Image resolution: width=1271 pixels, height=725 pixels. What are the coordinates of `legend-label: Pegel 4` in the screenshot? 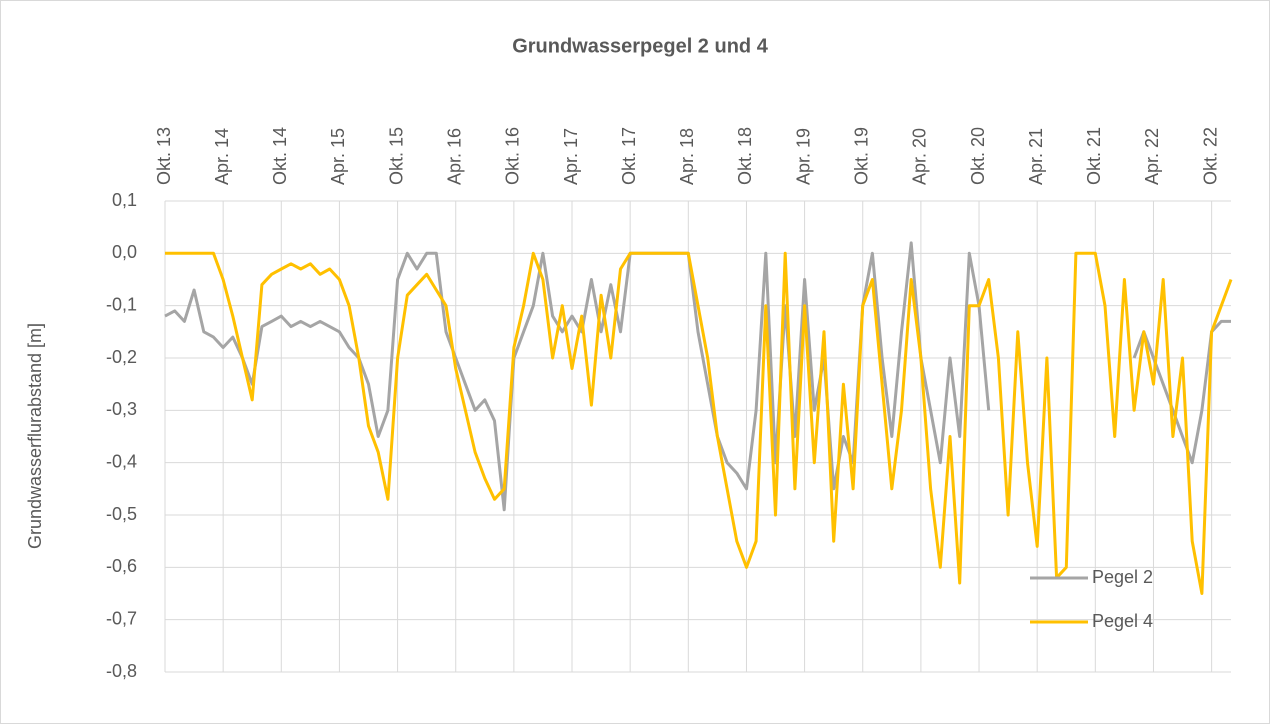 It's located at (1122, 621).